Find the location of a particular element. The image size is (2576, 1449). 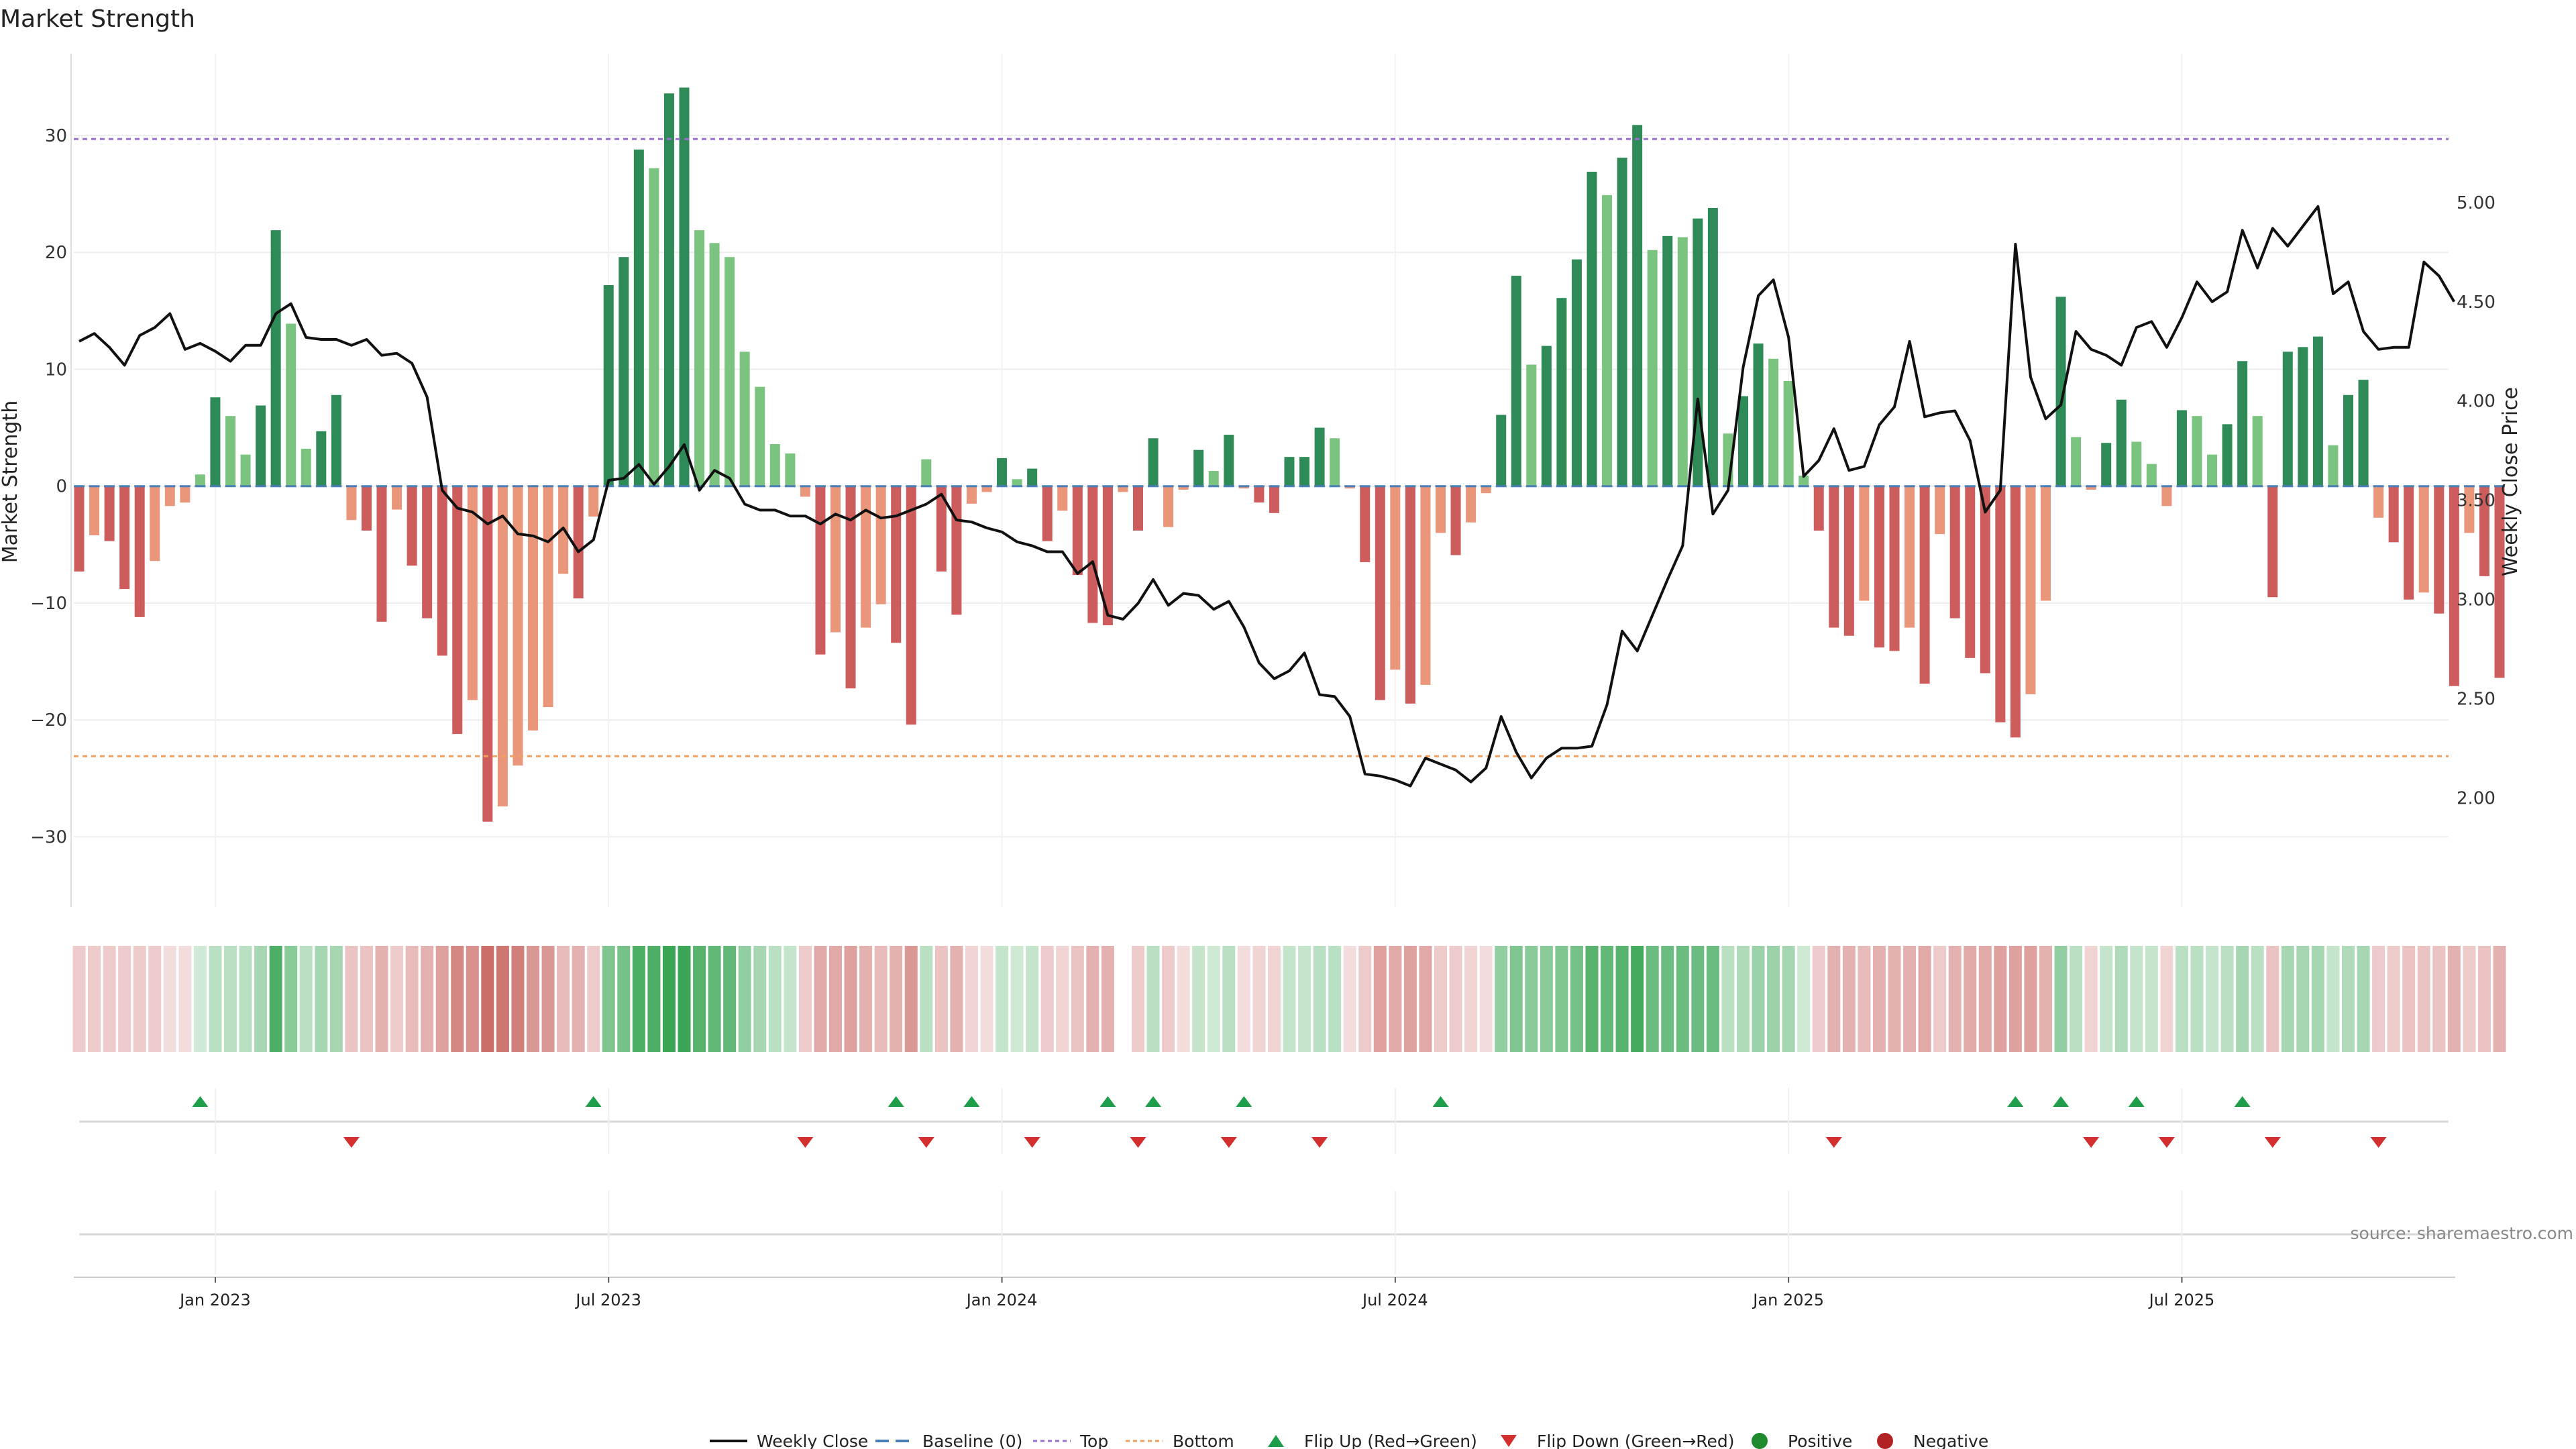

legend-swatch-positive is located at coordinates (1760, 1441).